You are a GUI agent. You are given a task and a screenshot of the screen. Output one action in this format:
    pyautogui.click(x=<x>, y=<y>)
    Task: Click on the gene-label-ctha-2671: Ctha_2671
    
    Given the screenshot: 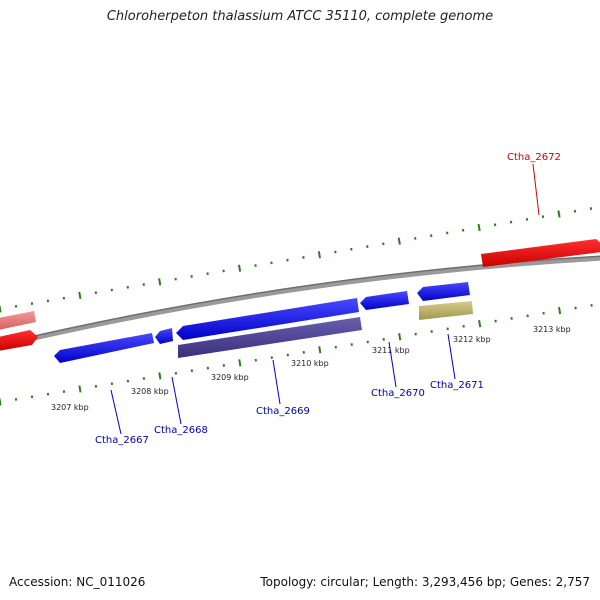 What is the action you would take?
    pyautogui.click(x=457, y=385)
    